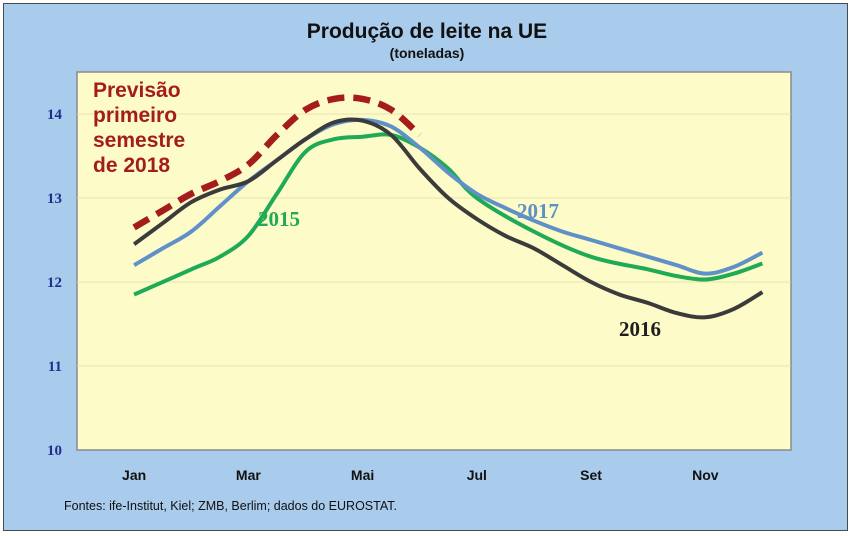 This screenshot has height=536, width=853. I want to click on x-tick-label-mai: Mai, so click(362, 475).